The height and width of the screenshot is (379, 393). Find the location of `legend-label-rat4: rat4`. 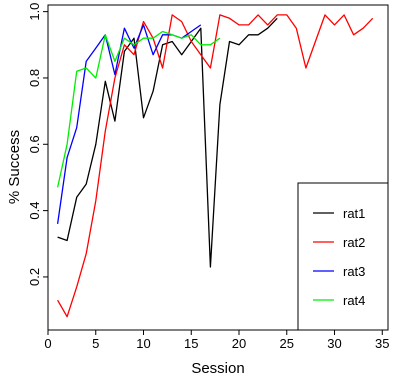

legend-label-rat4: rat4 is located at coordinates (354, 300).